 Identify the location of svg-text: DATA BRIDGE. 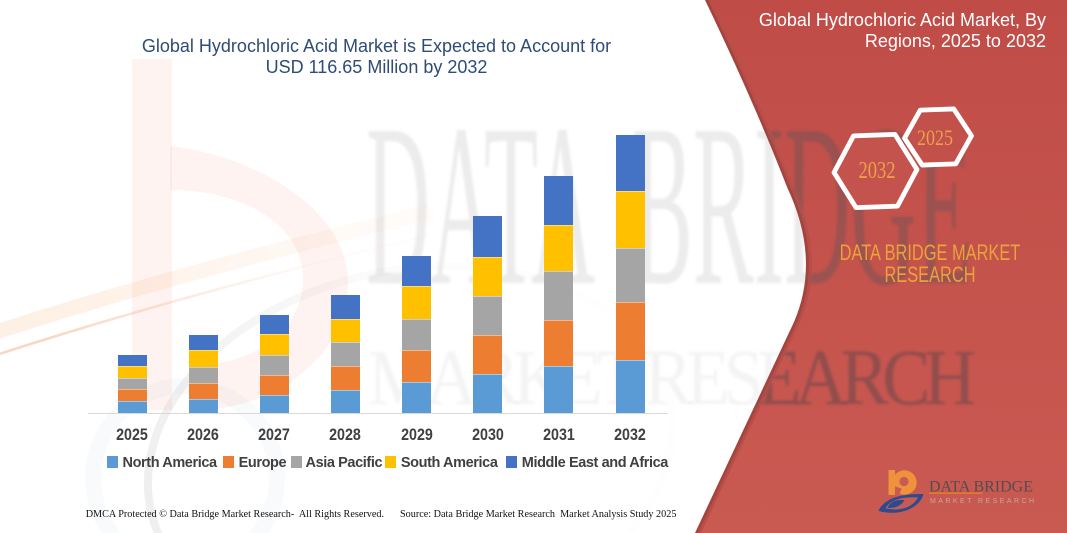
(981, 487).